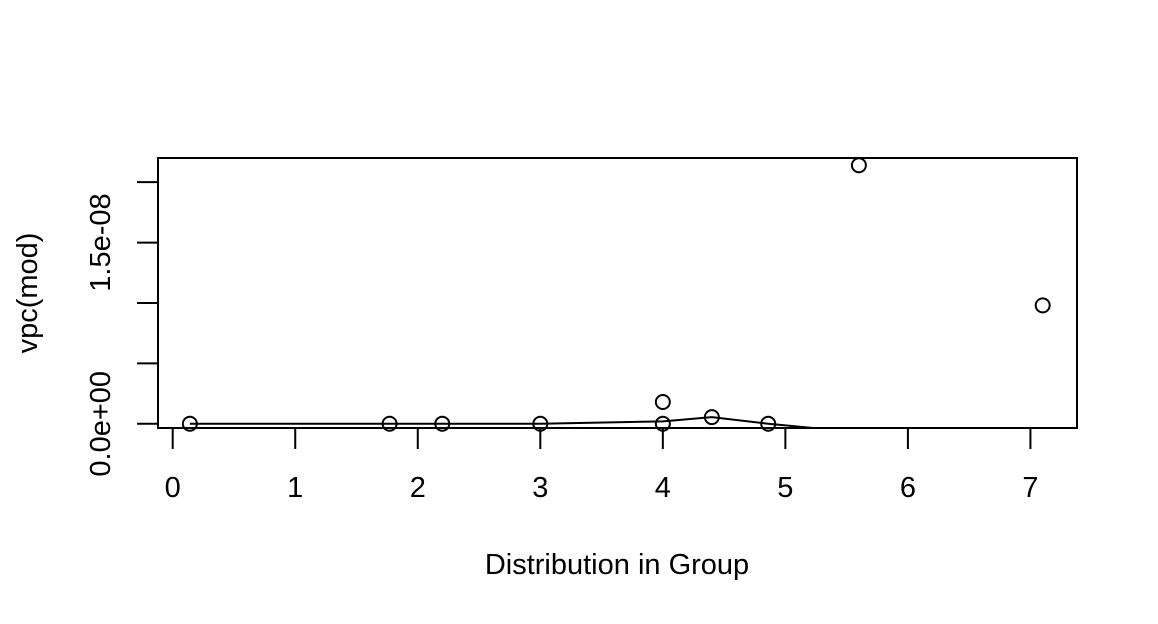 The height and width of the screenshot is (624, 1158). I want to click on x-tick-label: 3, so click(540, 488).